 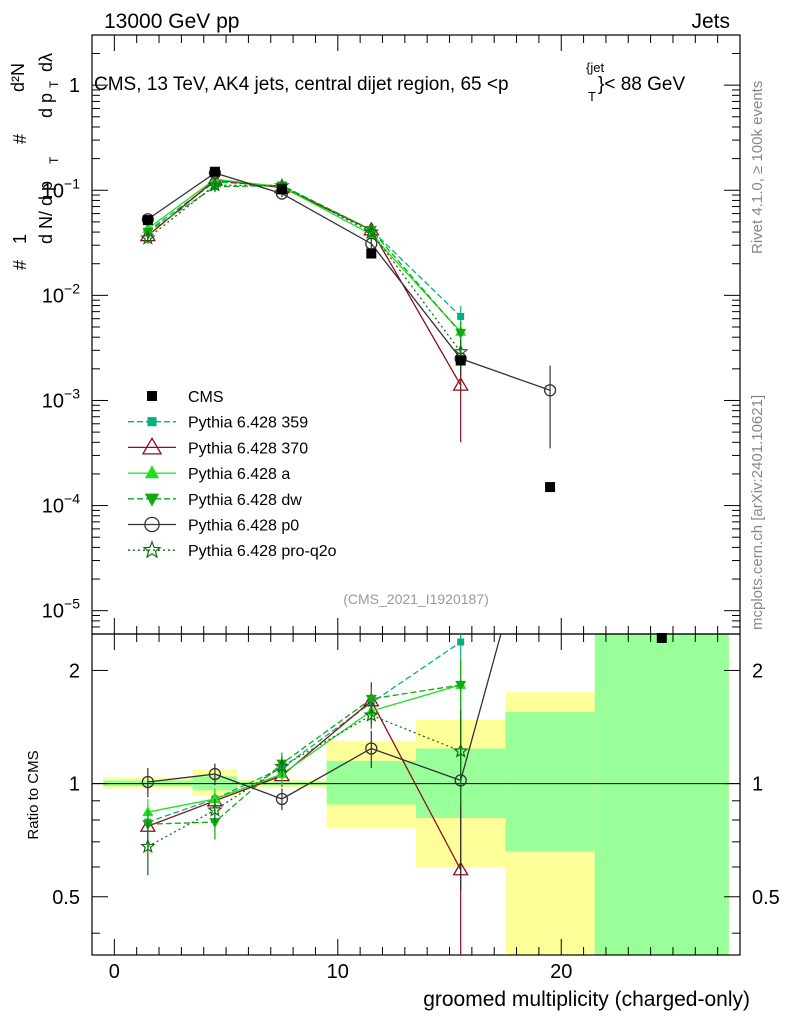 I want to click on series-line-pdw, so click(x=304, y=259).